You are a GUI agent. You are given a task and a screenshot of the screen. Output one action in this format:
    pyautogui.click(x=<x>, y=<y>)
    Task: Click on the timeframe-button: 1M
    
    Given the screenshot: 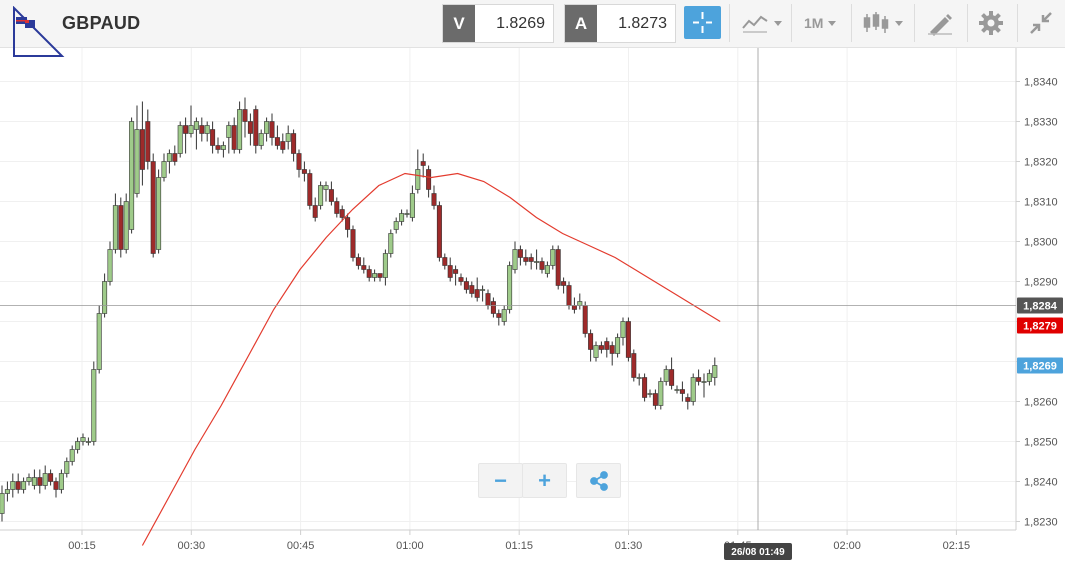 What is the action you would take?
    pyautogui.click(x=820, y=23)
    